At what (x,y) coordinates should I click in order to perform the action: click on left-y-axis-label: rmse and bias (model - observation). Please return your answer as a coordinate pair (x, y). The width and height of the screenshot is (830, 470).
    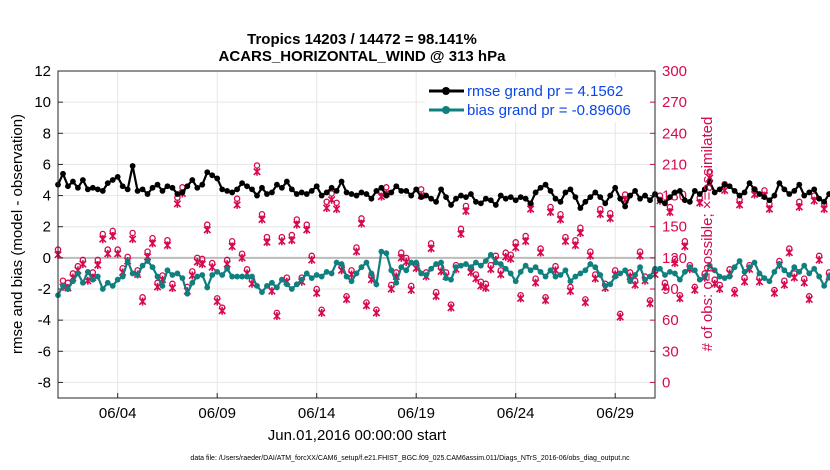
    Looking at the image, I should click on (17, 234).